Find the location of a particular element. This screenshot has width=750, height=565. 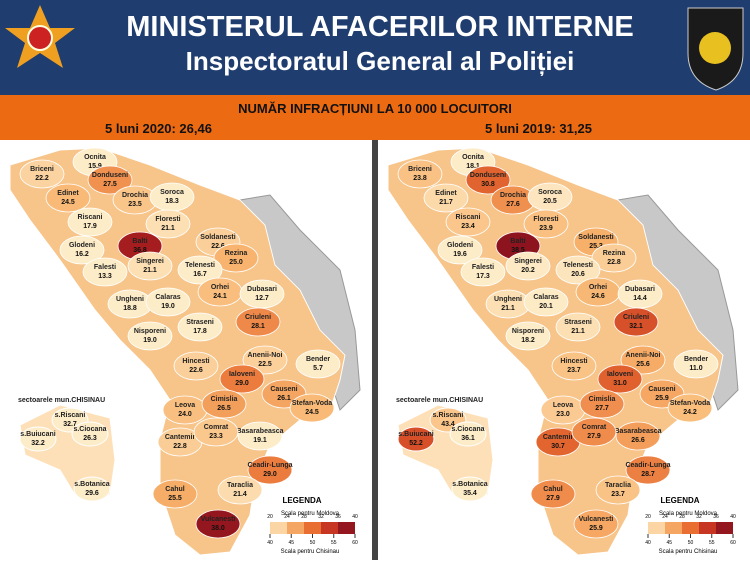

district-value: 23.7 is located at coordinates (574, 370).